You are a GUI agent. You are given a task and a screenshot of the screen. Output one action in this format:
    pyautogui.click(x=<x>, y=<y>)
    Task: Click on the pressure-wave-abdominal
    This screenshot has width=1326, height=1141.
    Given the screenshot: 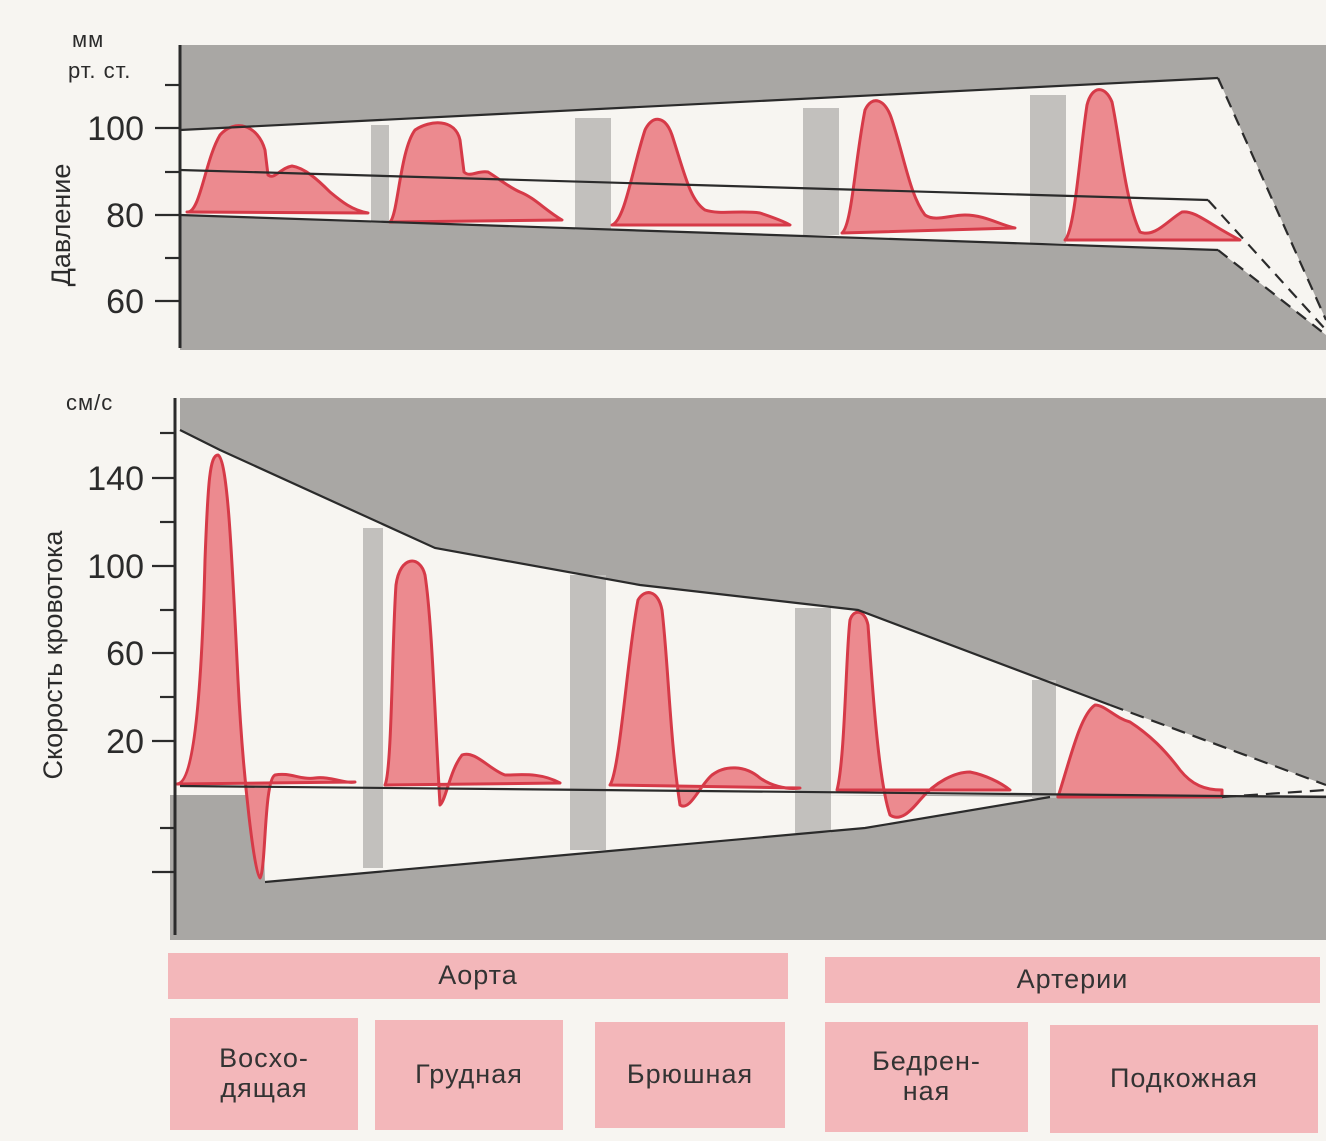 What is the action you would take?
    pyautogui.click(x=701, y=172)
    